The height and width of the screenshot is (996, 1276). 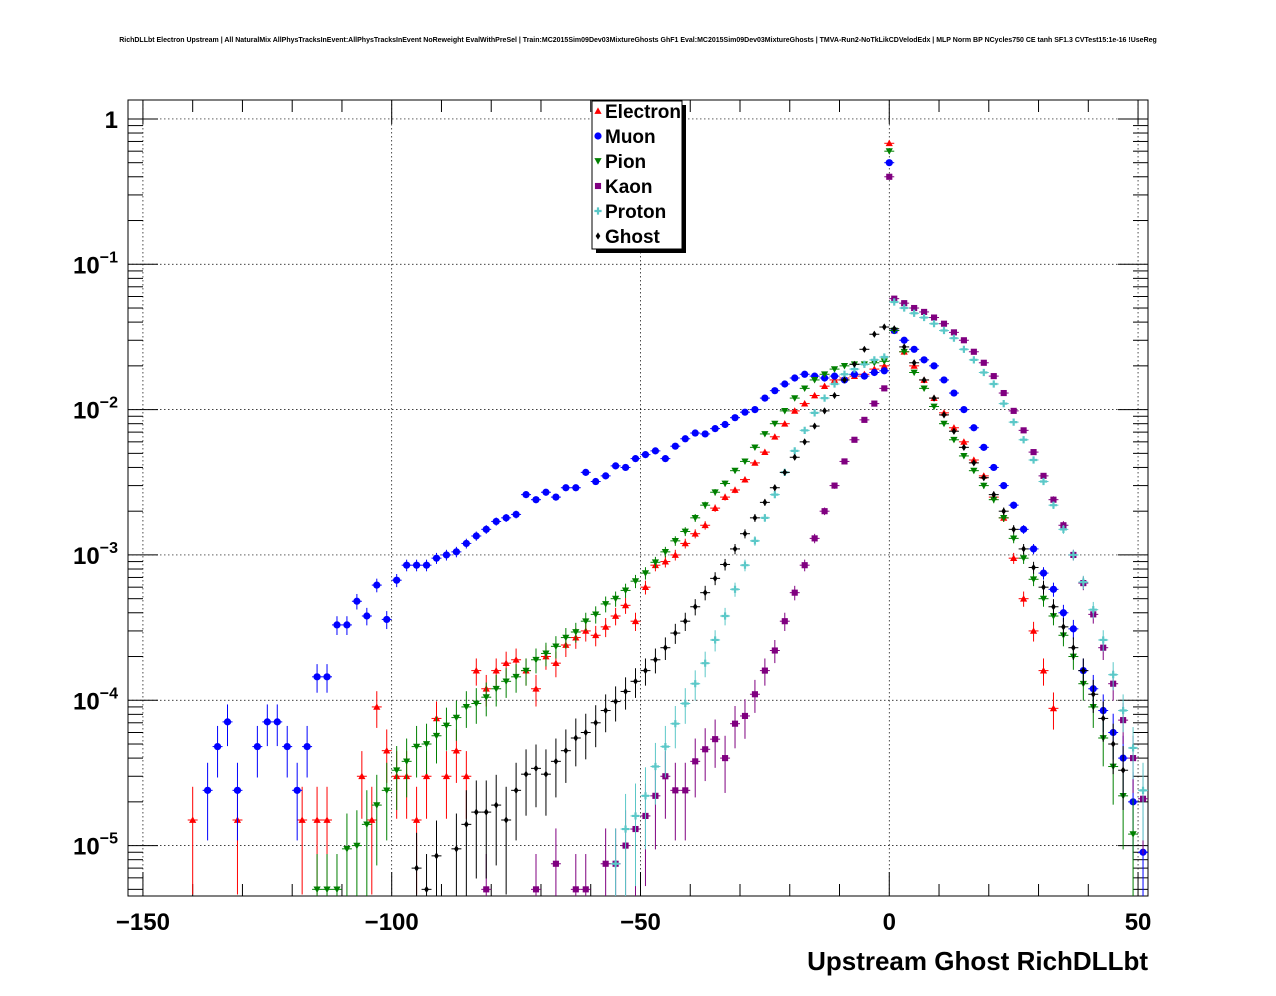 What do you see at coordinates (635, 212) in the screenshot?
I see `legend-label-proton: Proton` at bounding box center [635, 212].